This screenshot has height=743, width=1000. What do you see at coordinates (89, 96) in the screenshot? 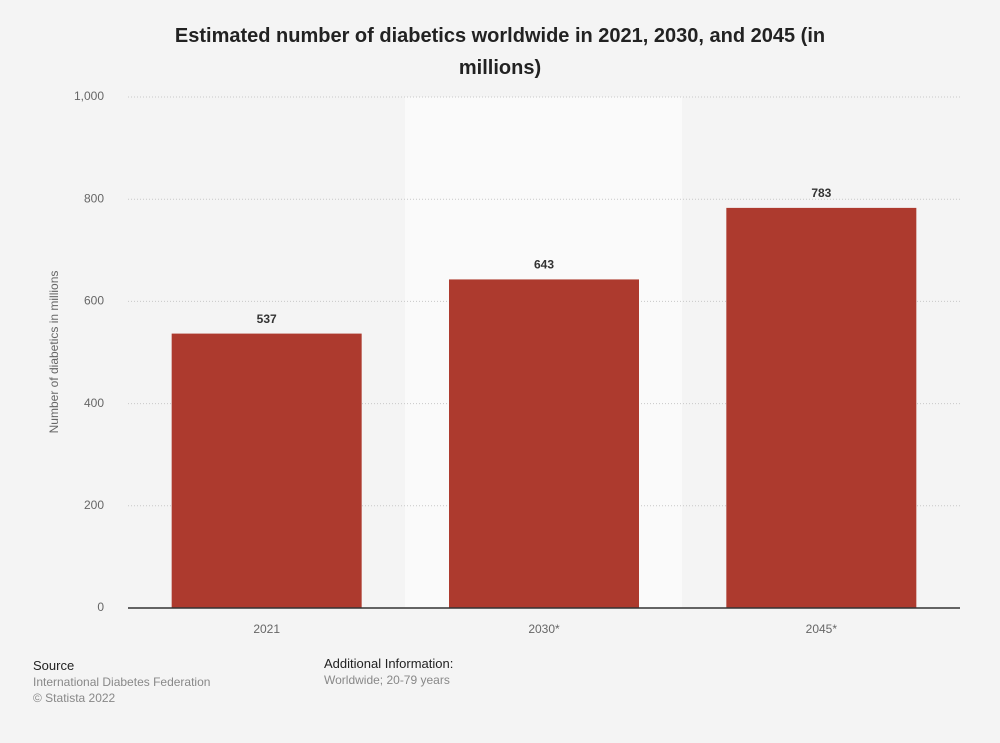
I see `y-tick-label: 1,000` at bounding box center [89, 96].